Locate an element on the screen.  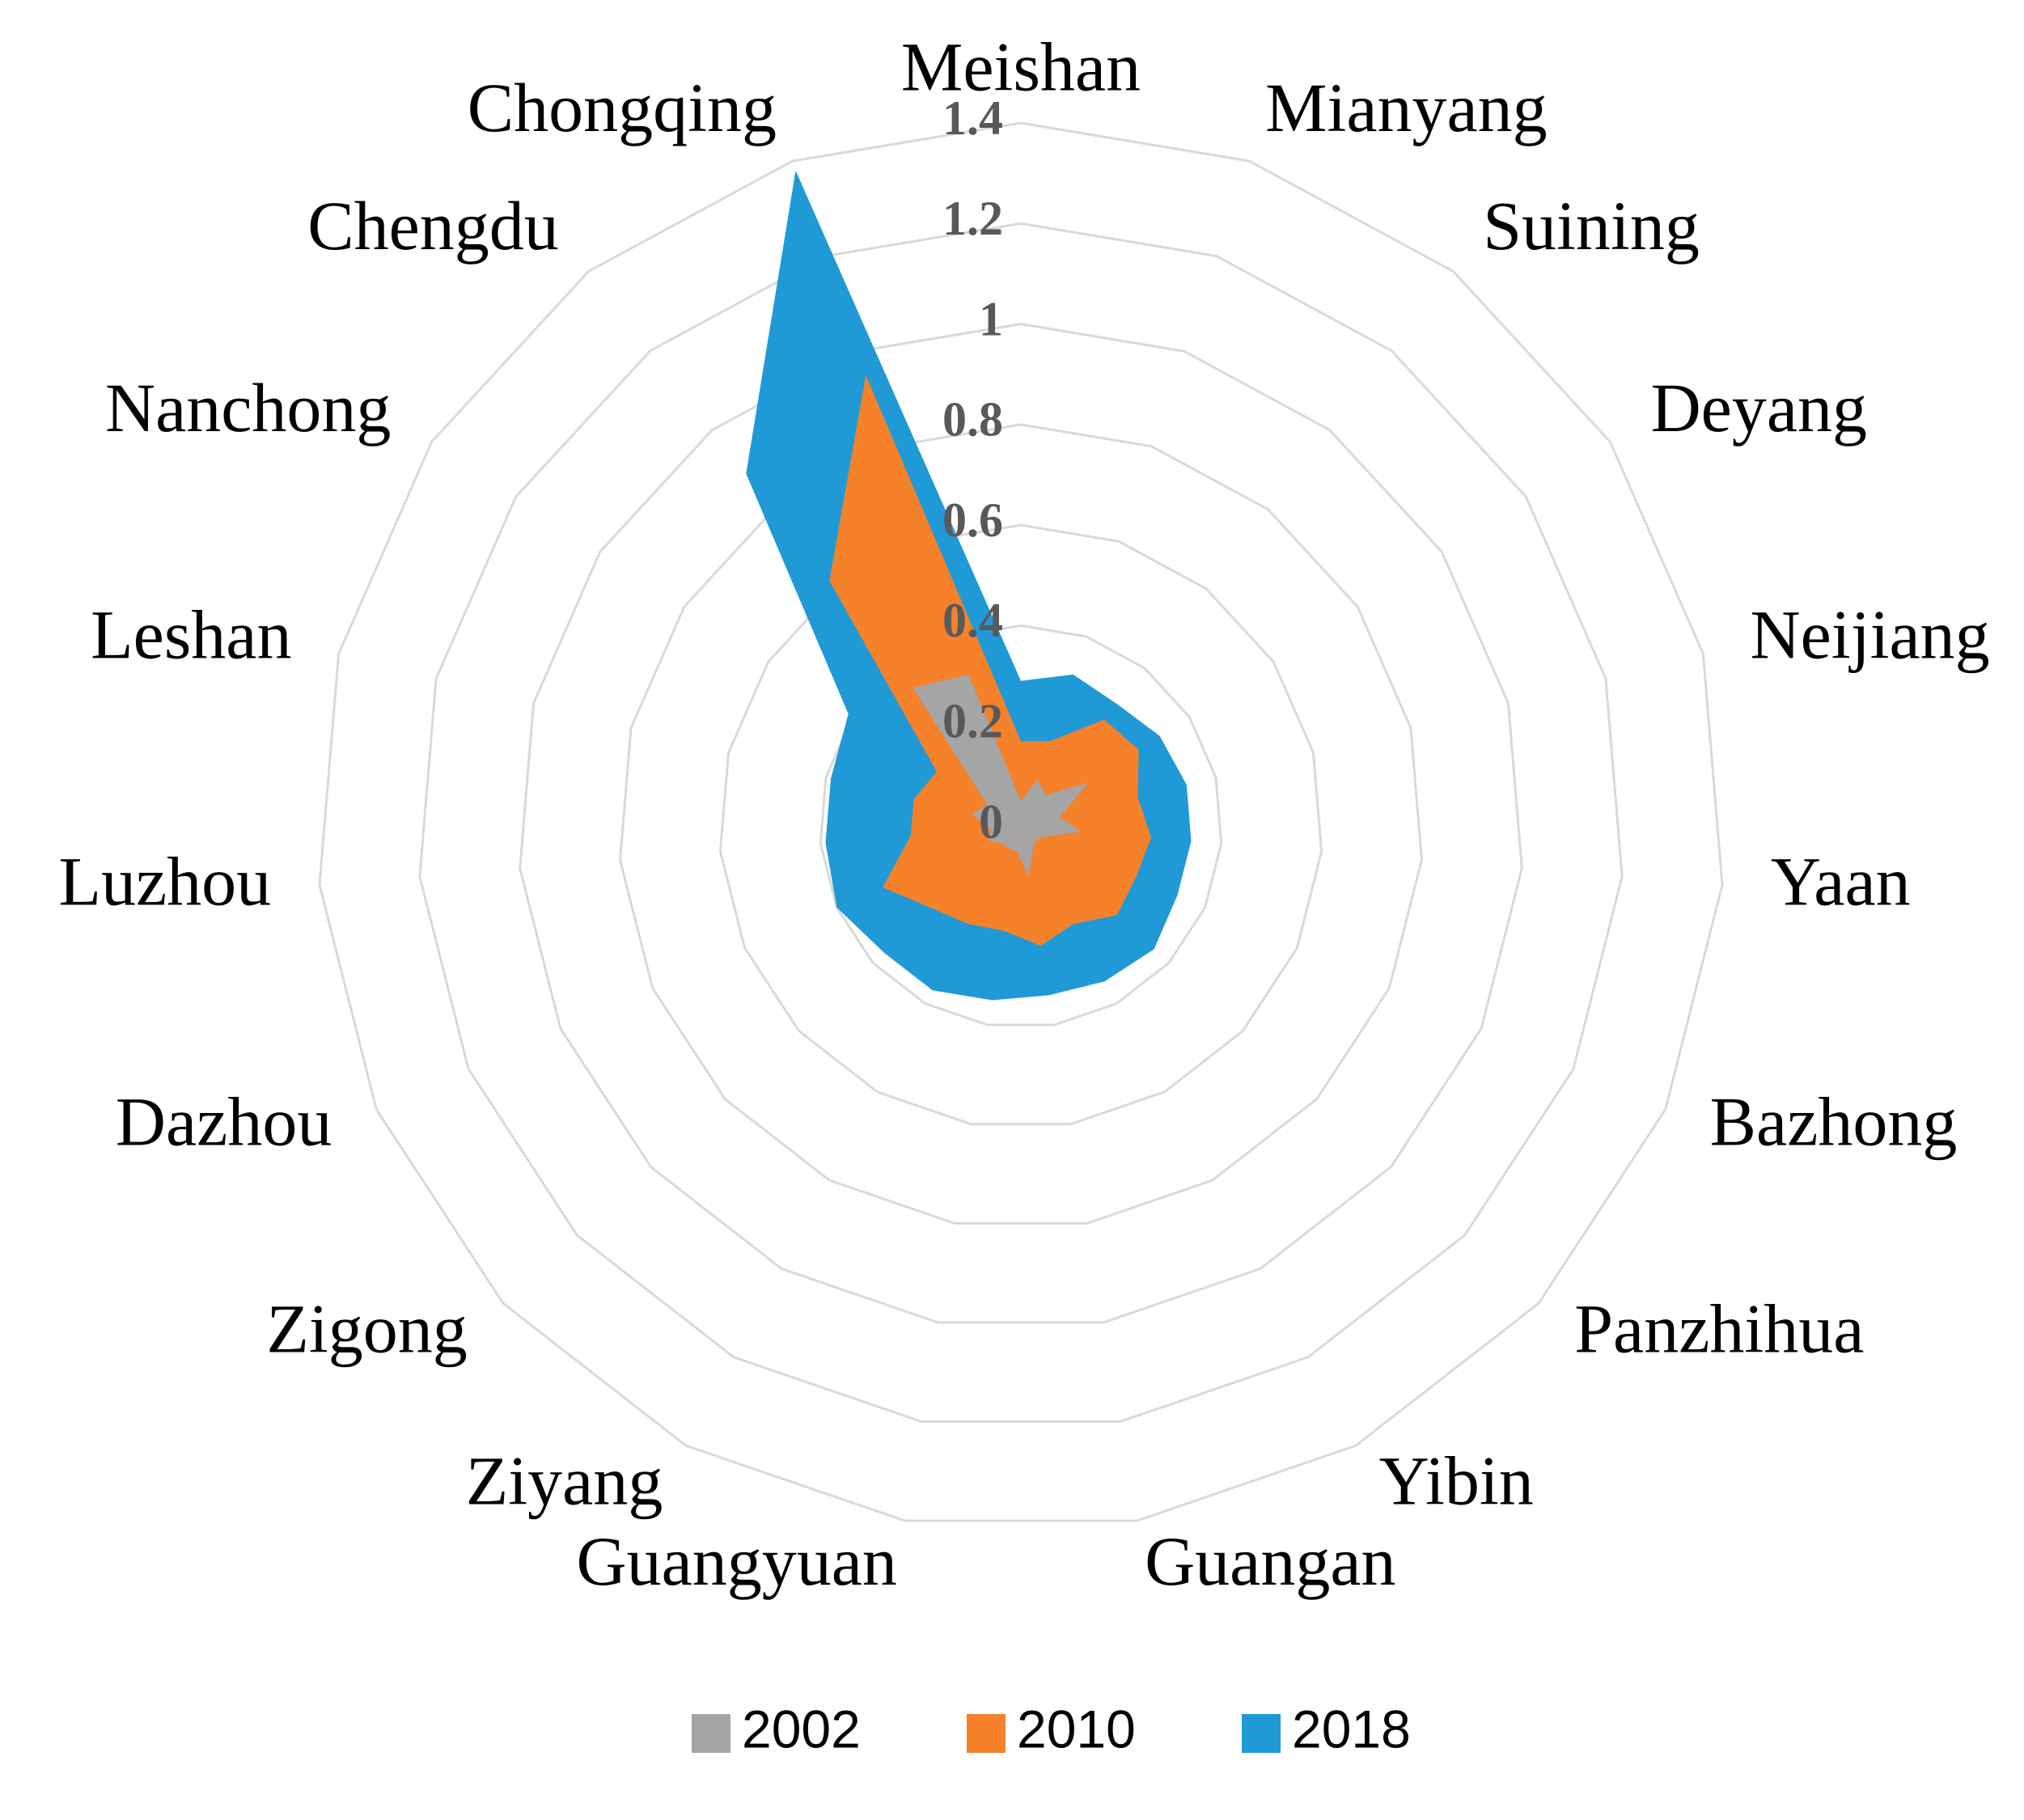
category-label: Yaan is located at coordinates (1841, 882).